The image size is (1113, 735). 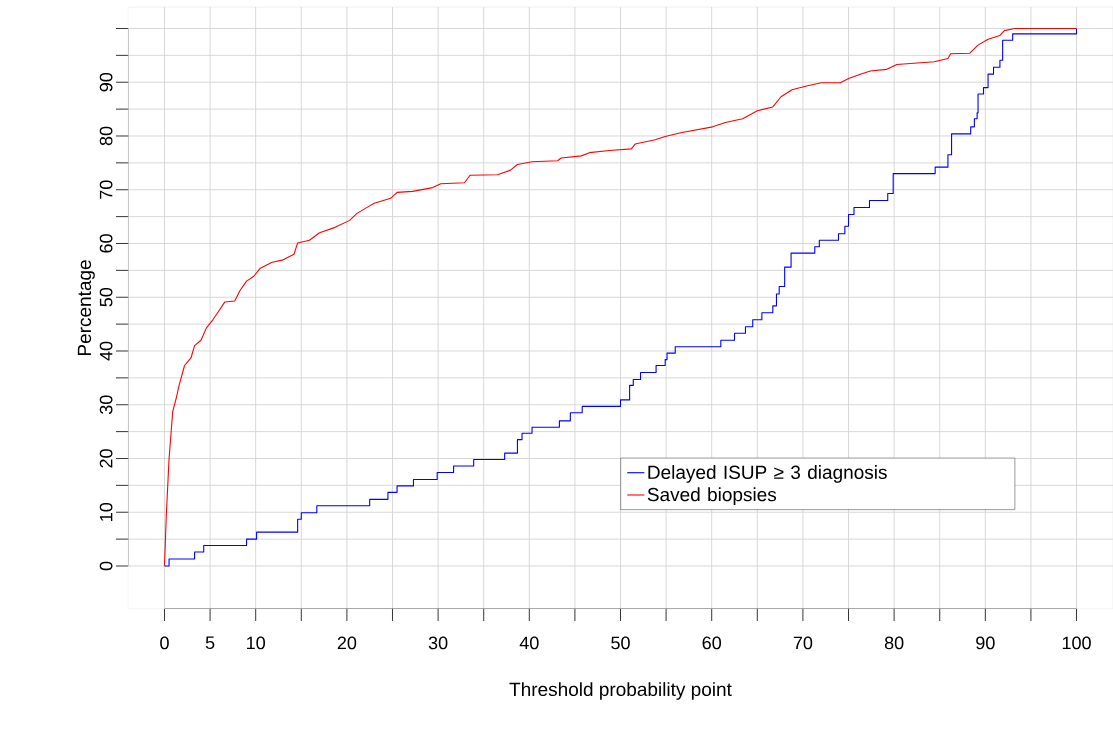 What do you see at coordinates (347, 643) in the screenshot?
I see `x-tick-label: 20` at bounding box center [347, 643].